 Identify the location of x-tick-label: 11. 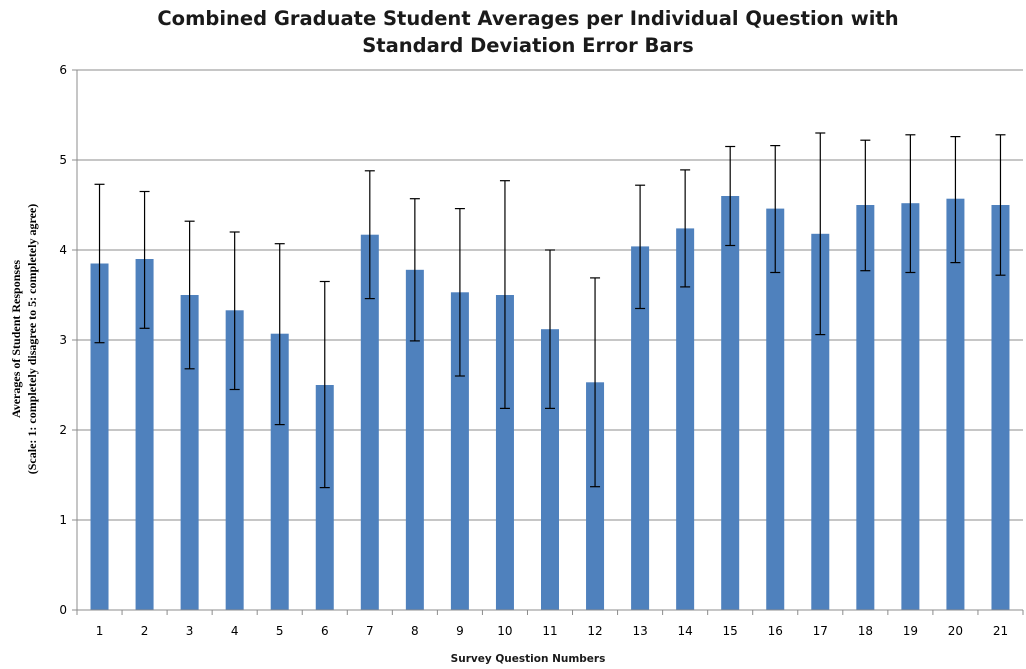
(549, 631).